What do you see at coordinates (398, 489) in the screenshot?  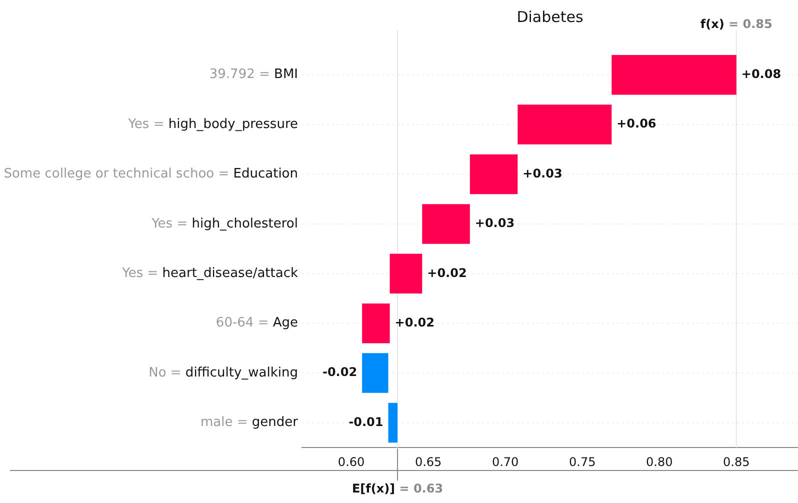 I see `ref-line-label: E[f(x)] = 0.63` at bounding box center [398, 489].